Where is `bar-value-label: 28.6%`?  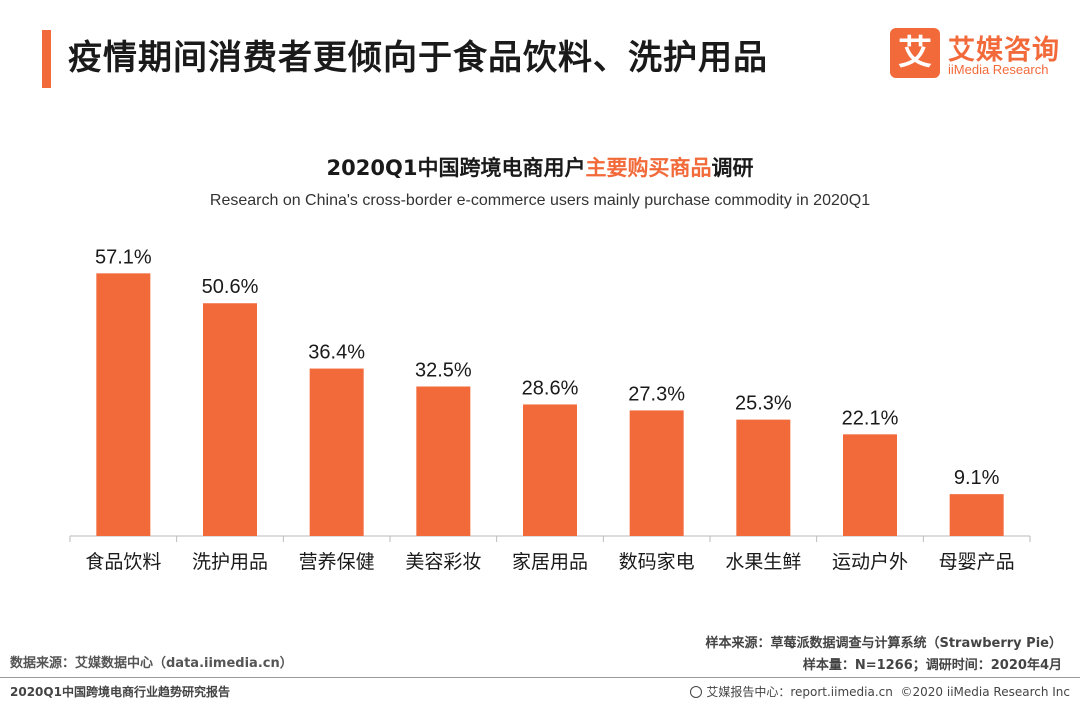
bar-value-label: 28.6% is located at coordinates (550, 388).